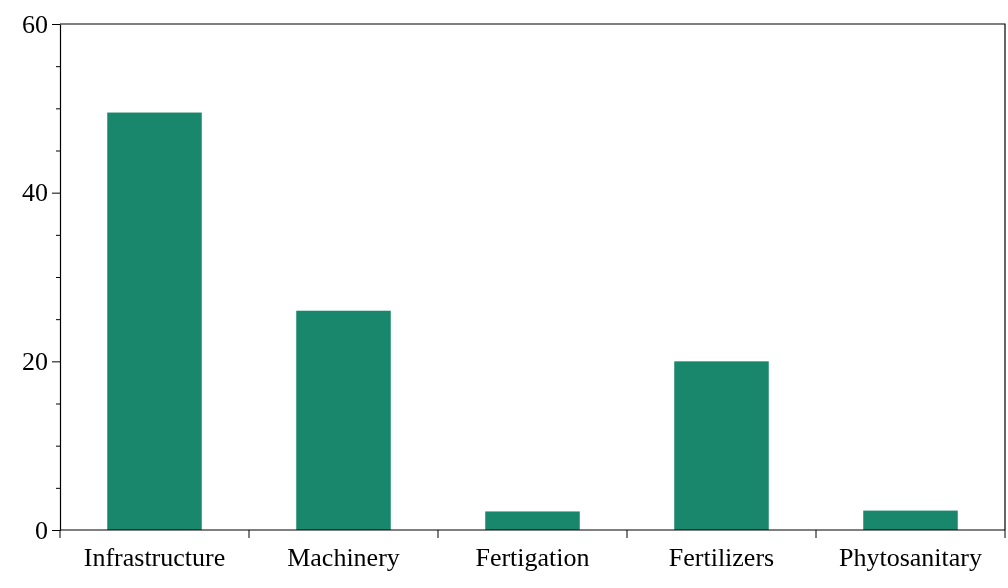  Describe the element at coordinates (532, 557) in the screenshot. I see `x-tick-label: Fertigation` at that location.